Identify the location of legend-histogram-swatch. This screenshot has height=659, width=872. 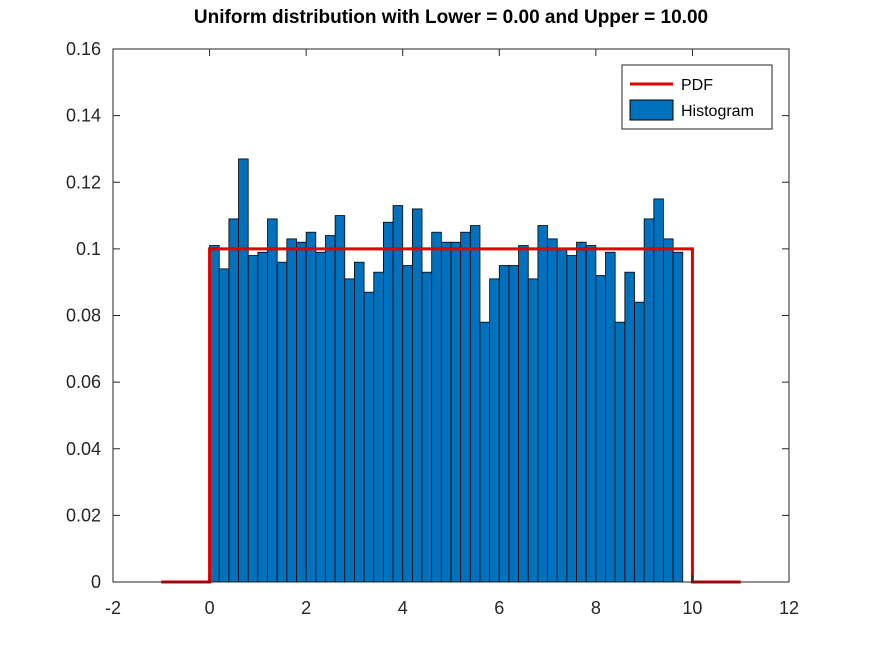
(651, 110).